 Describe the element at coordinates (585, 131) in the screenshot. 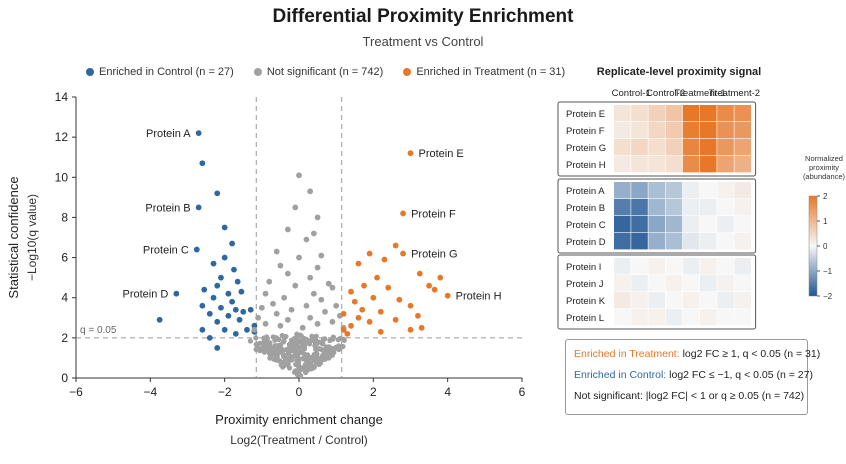

I see `heatmap-row-label: Protein F` at that location.